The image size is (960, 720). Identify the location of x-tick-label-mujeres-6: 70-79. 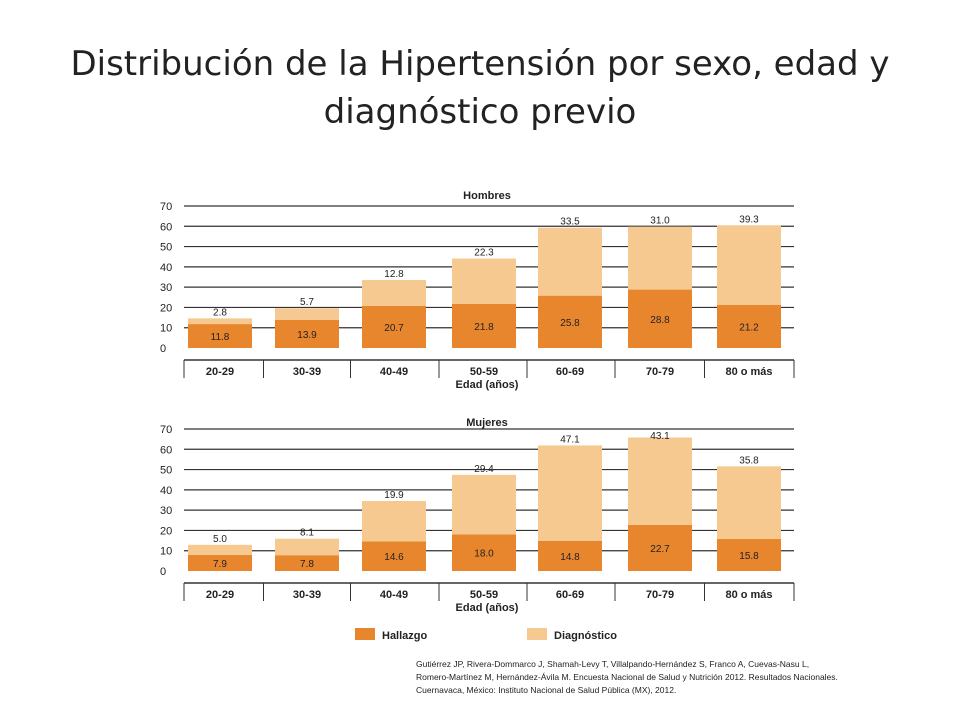
(660, 595).